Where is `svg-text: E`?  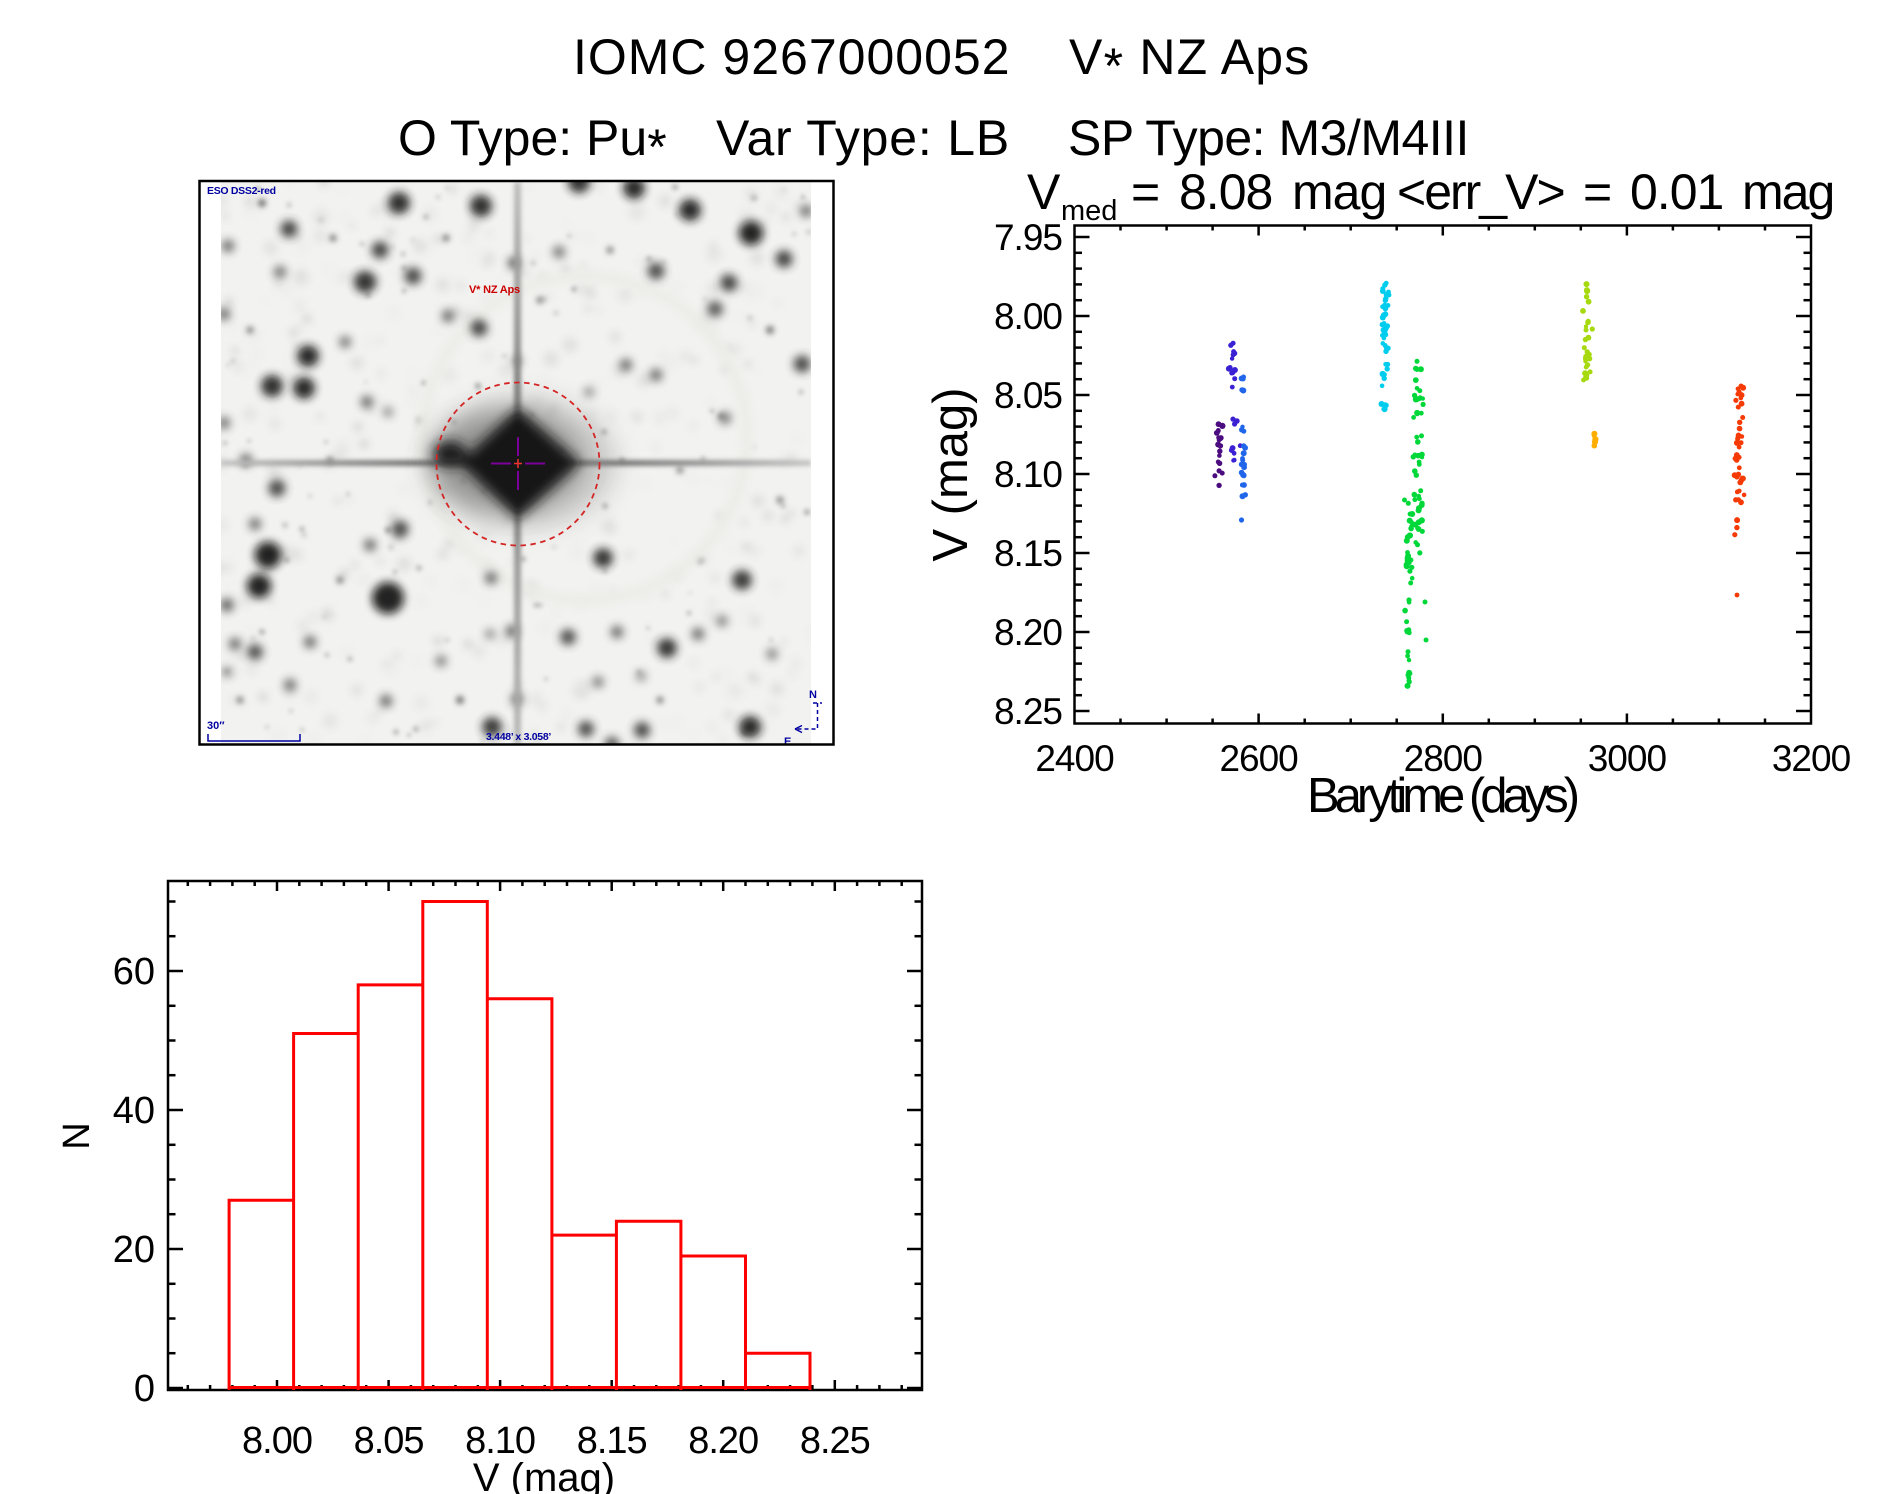 svg-text: E is located at coordinates (787, 742).